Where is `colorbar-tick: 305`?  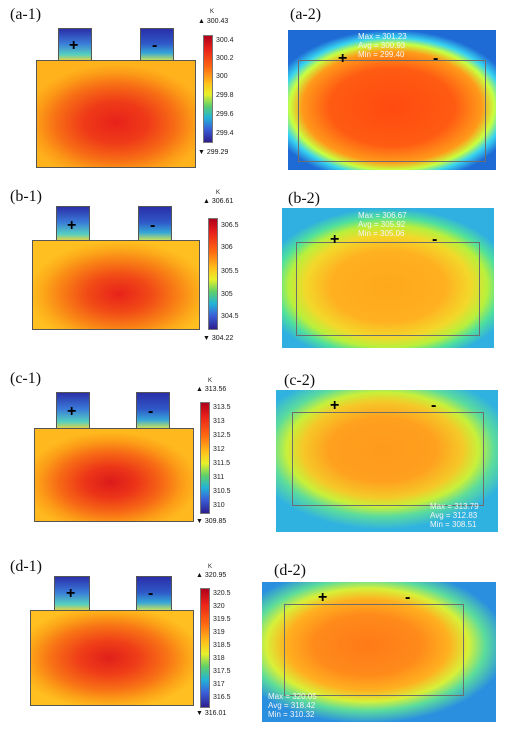 colorbar-tick: 305 is located at coordinates (227, 294).